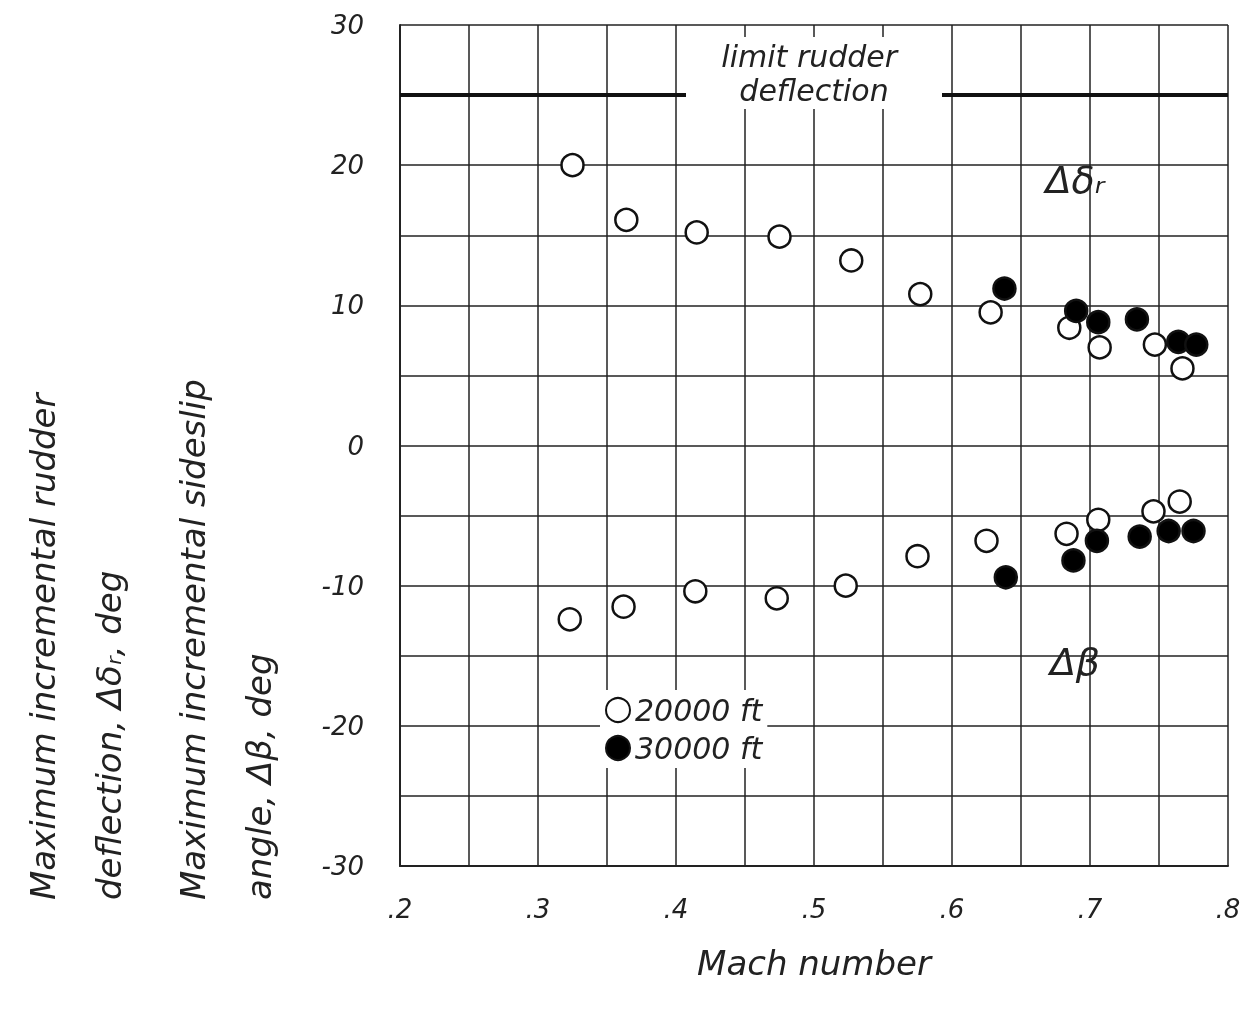 The image size is (1246, 1022). What do you see at coordinates (952, 909) in the screenshot?
I see `x-tick-label: .6` at bounding box center [952, 909].